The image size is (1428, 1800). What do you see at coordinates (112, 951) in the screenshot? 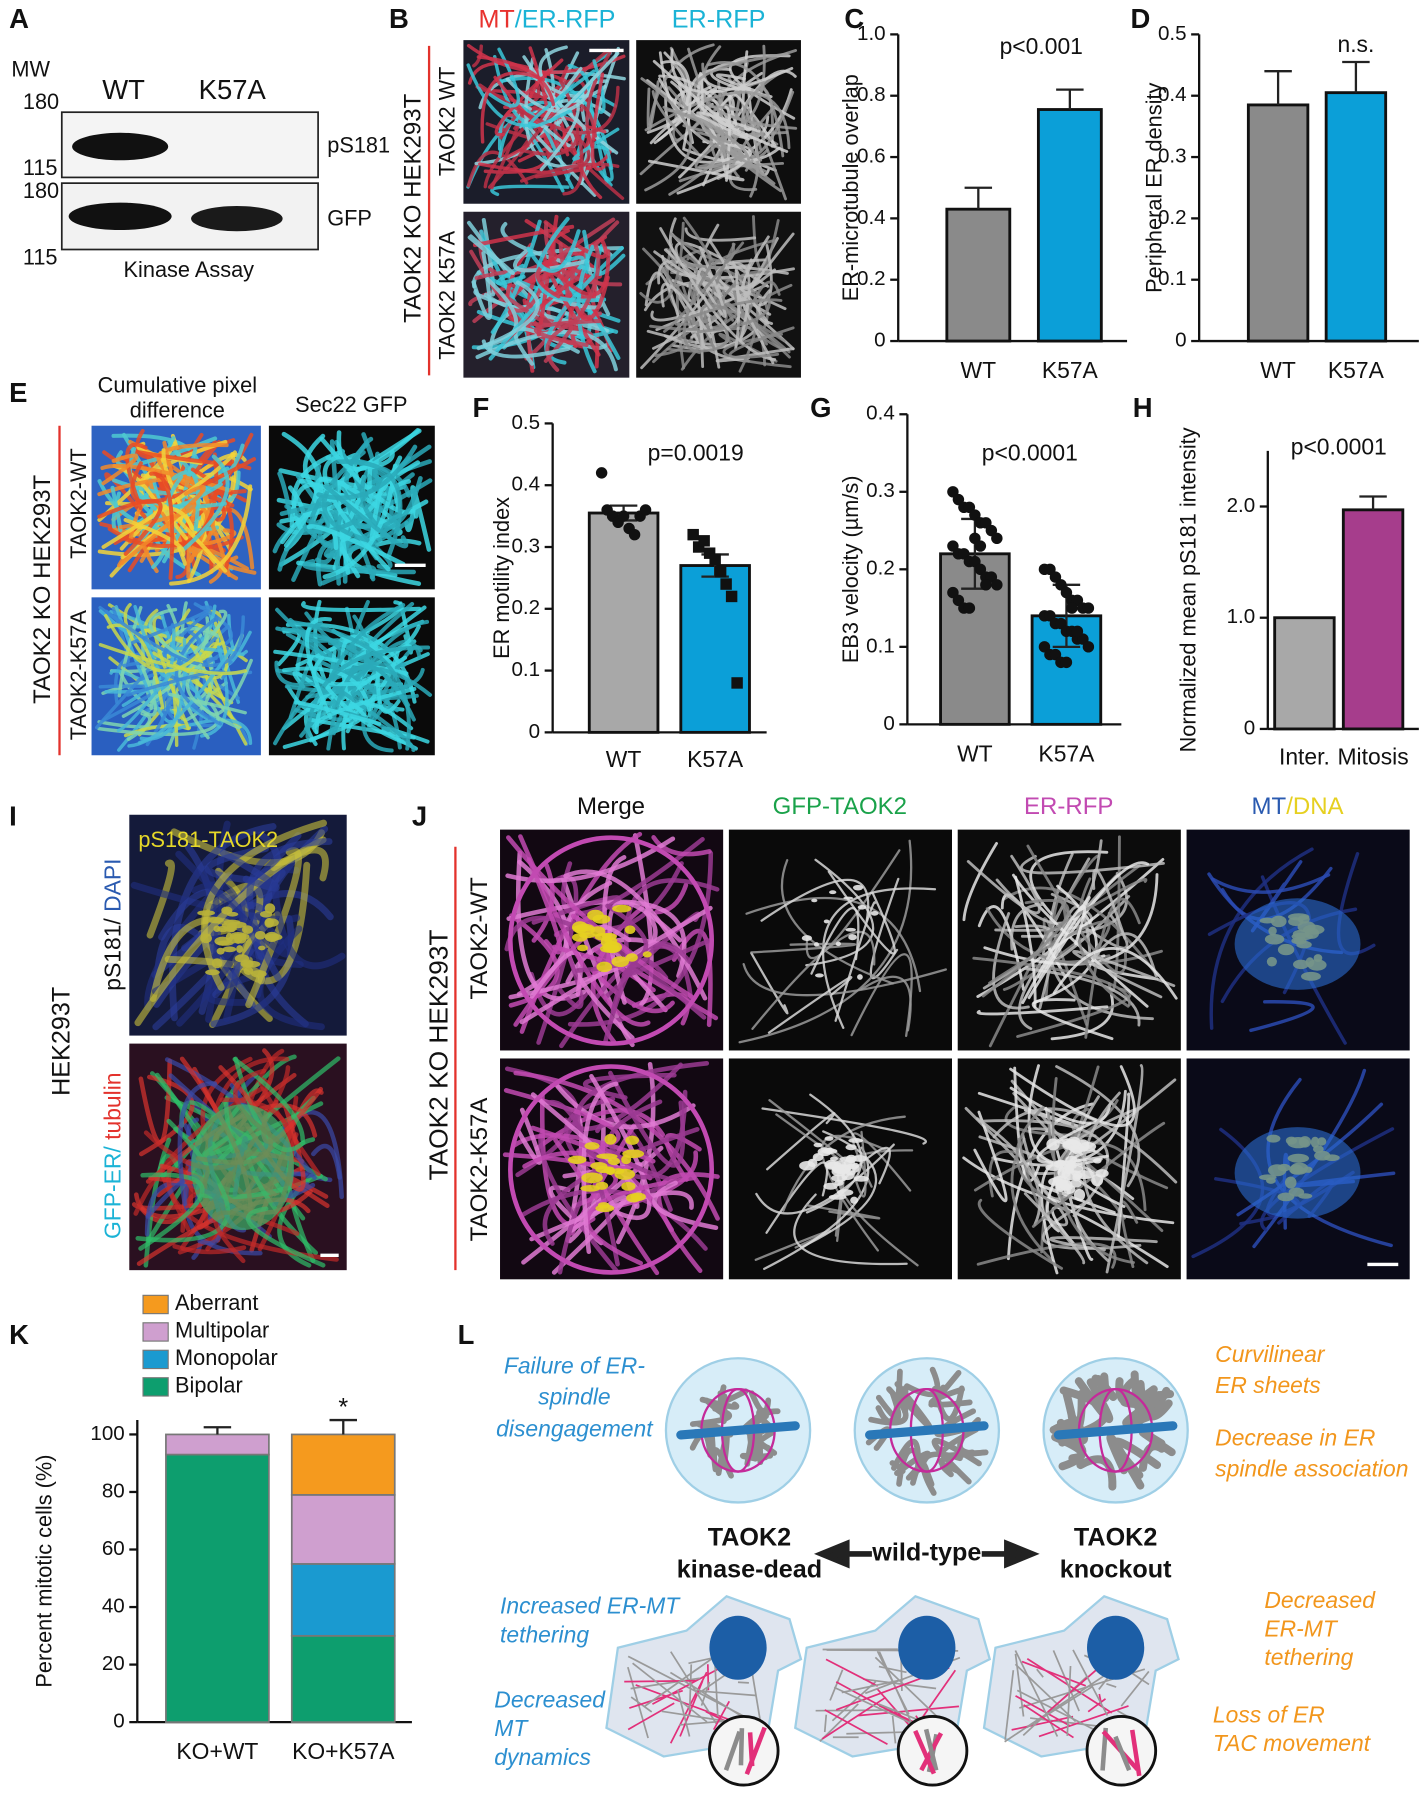
I see `label-part: pS181/` at bounding box center [112, 951].